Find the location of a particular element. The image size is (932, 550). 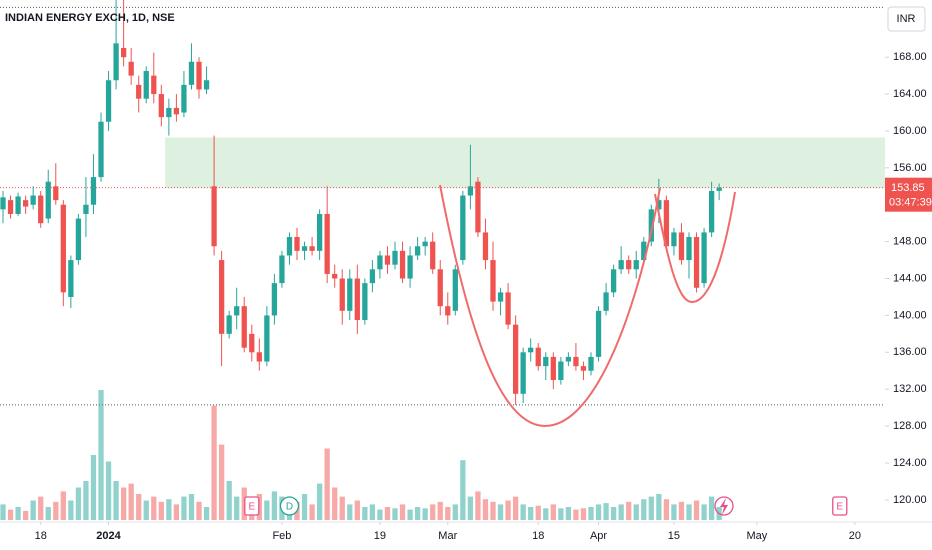

y-tick-label: 132.00 is located at coordinates (910, 389).